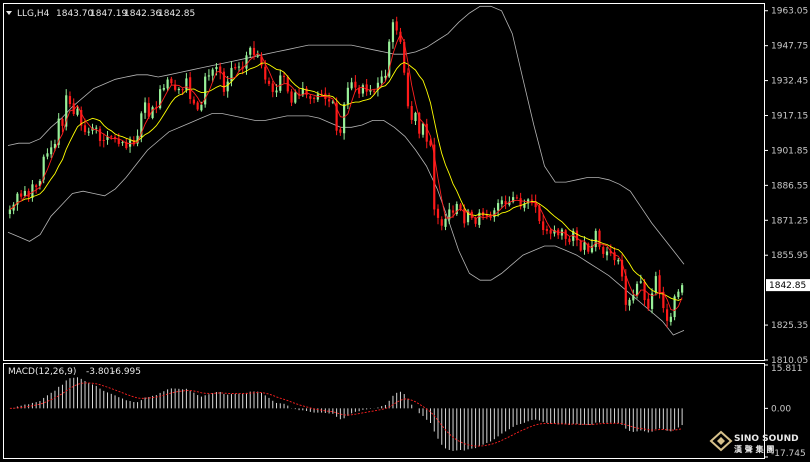  Describe the element at coordinates (788, 454) in the screenshot. I see `macd-tick-label: -17.745` at that location.